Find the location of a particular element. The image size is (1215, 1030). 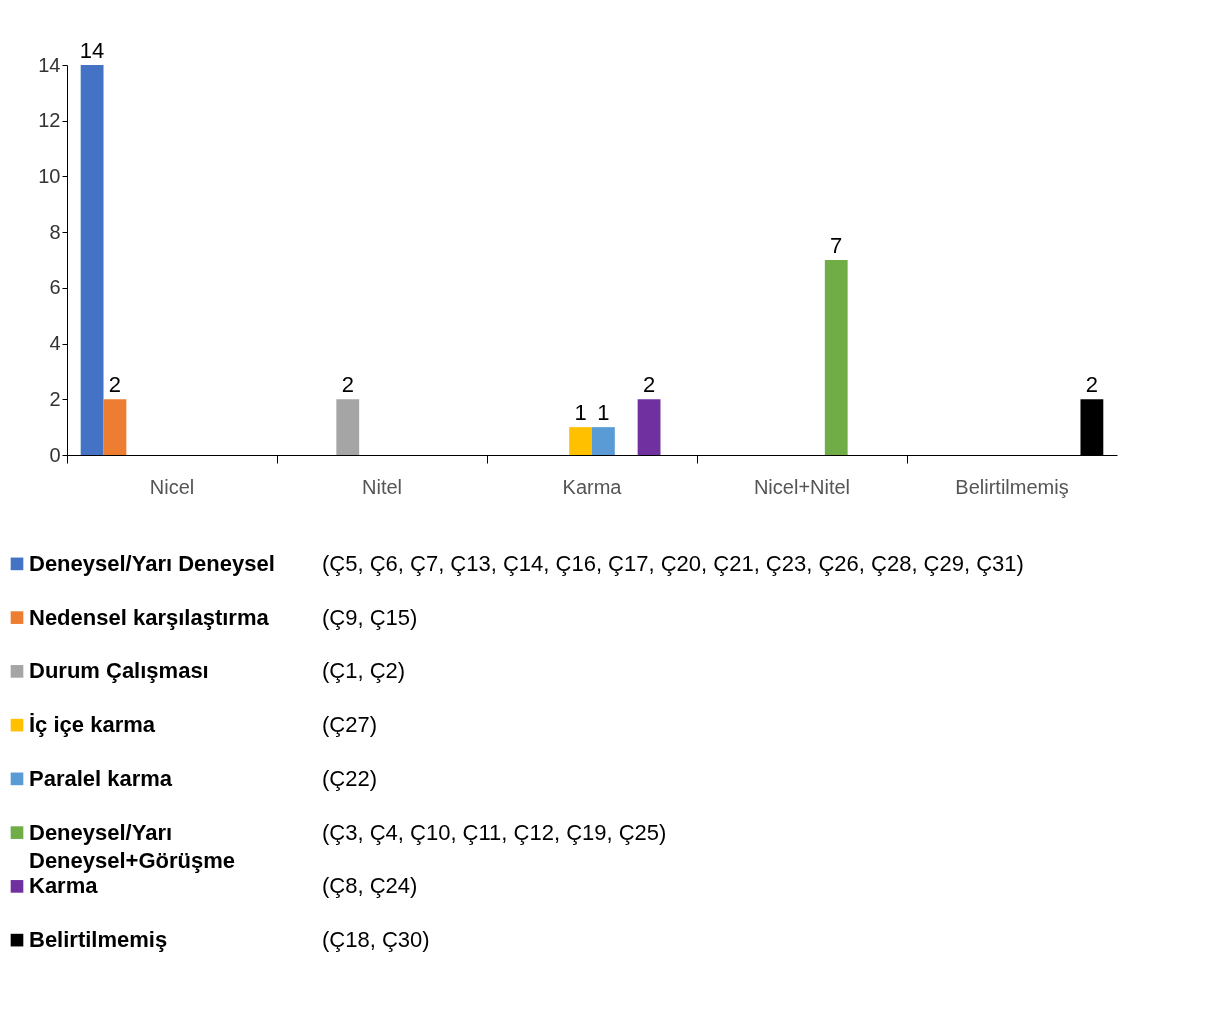

text: (Ç9, Ç15) is located at coordinates (370, 617).